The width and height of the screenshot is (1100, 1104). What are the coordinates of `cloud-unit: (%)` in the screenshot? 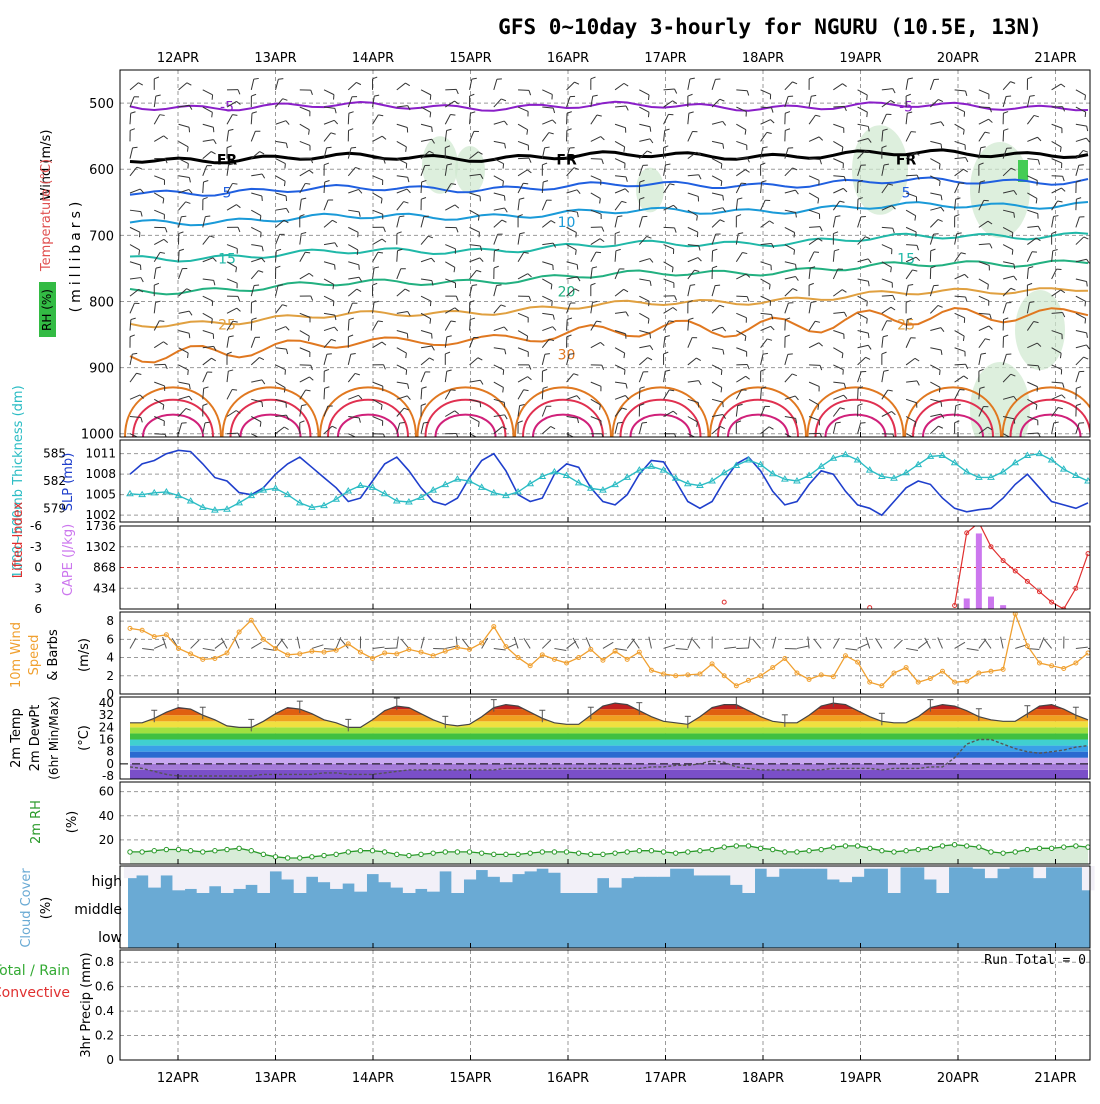 It's located at (46, 908).